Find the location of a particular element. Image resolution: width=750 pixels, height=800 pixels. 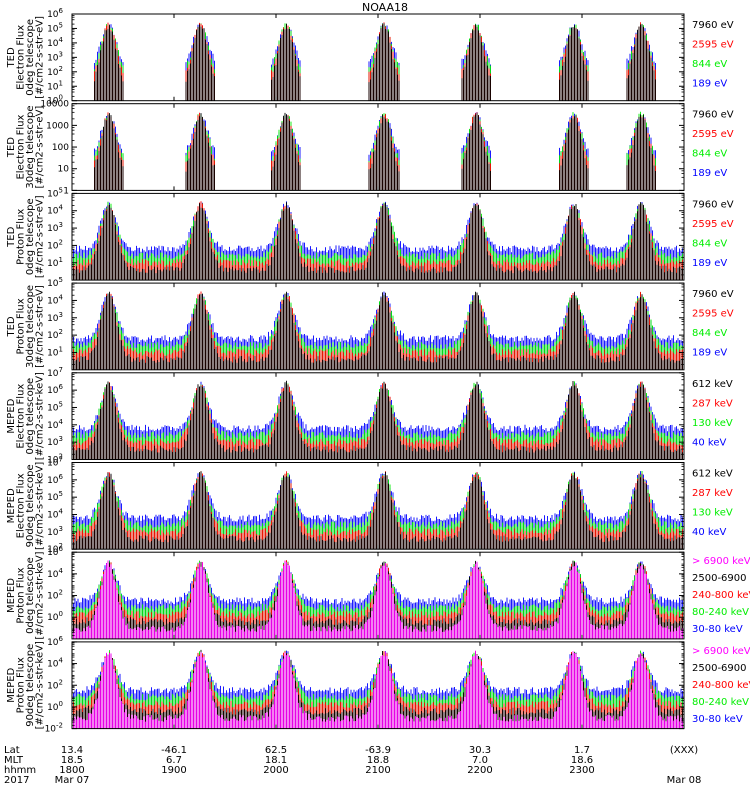

panel-1-ylabel-line: 0deg telescope is located at coordinates (30, 57).